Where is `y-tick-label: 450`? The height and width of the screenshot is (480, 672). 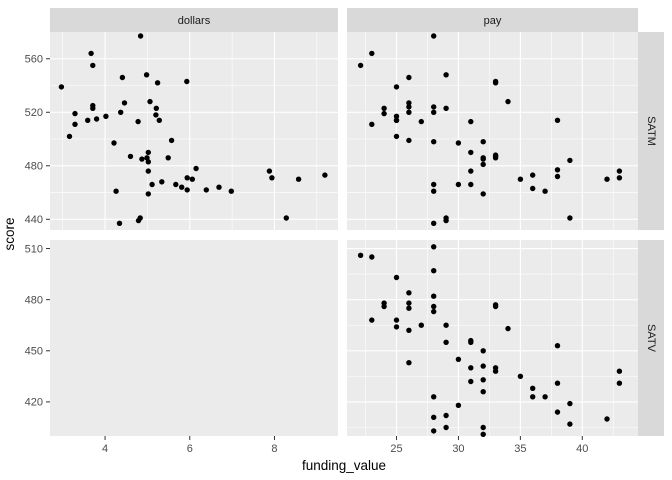
y-tick-label: 450 is located at coordinates (34, 352).